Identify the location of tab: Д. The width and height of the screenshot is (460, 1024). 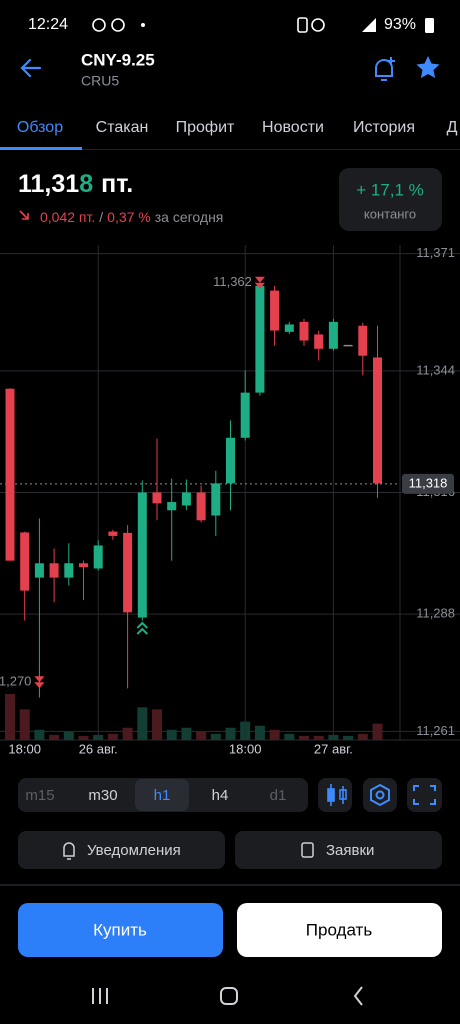
(452, 127).